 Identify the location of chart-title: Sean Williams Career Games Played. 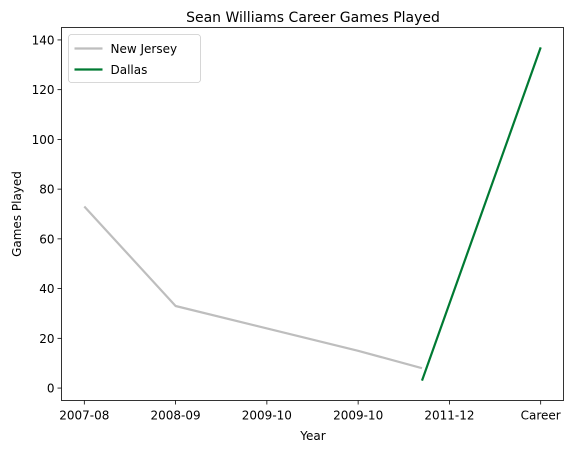
(313, 18).